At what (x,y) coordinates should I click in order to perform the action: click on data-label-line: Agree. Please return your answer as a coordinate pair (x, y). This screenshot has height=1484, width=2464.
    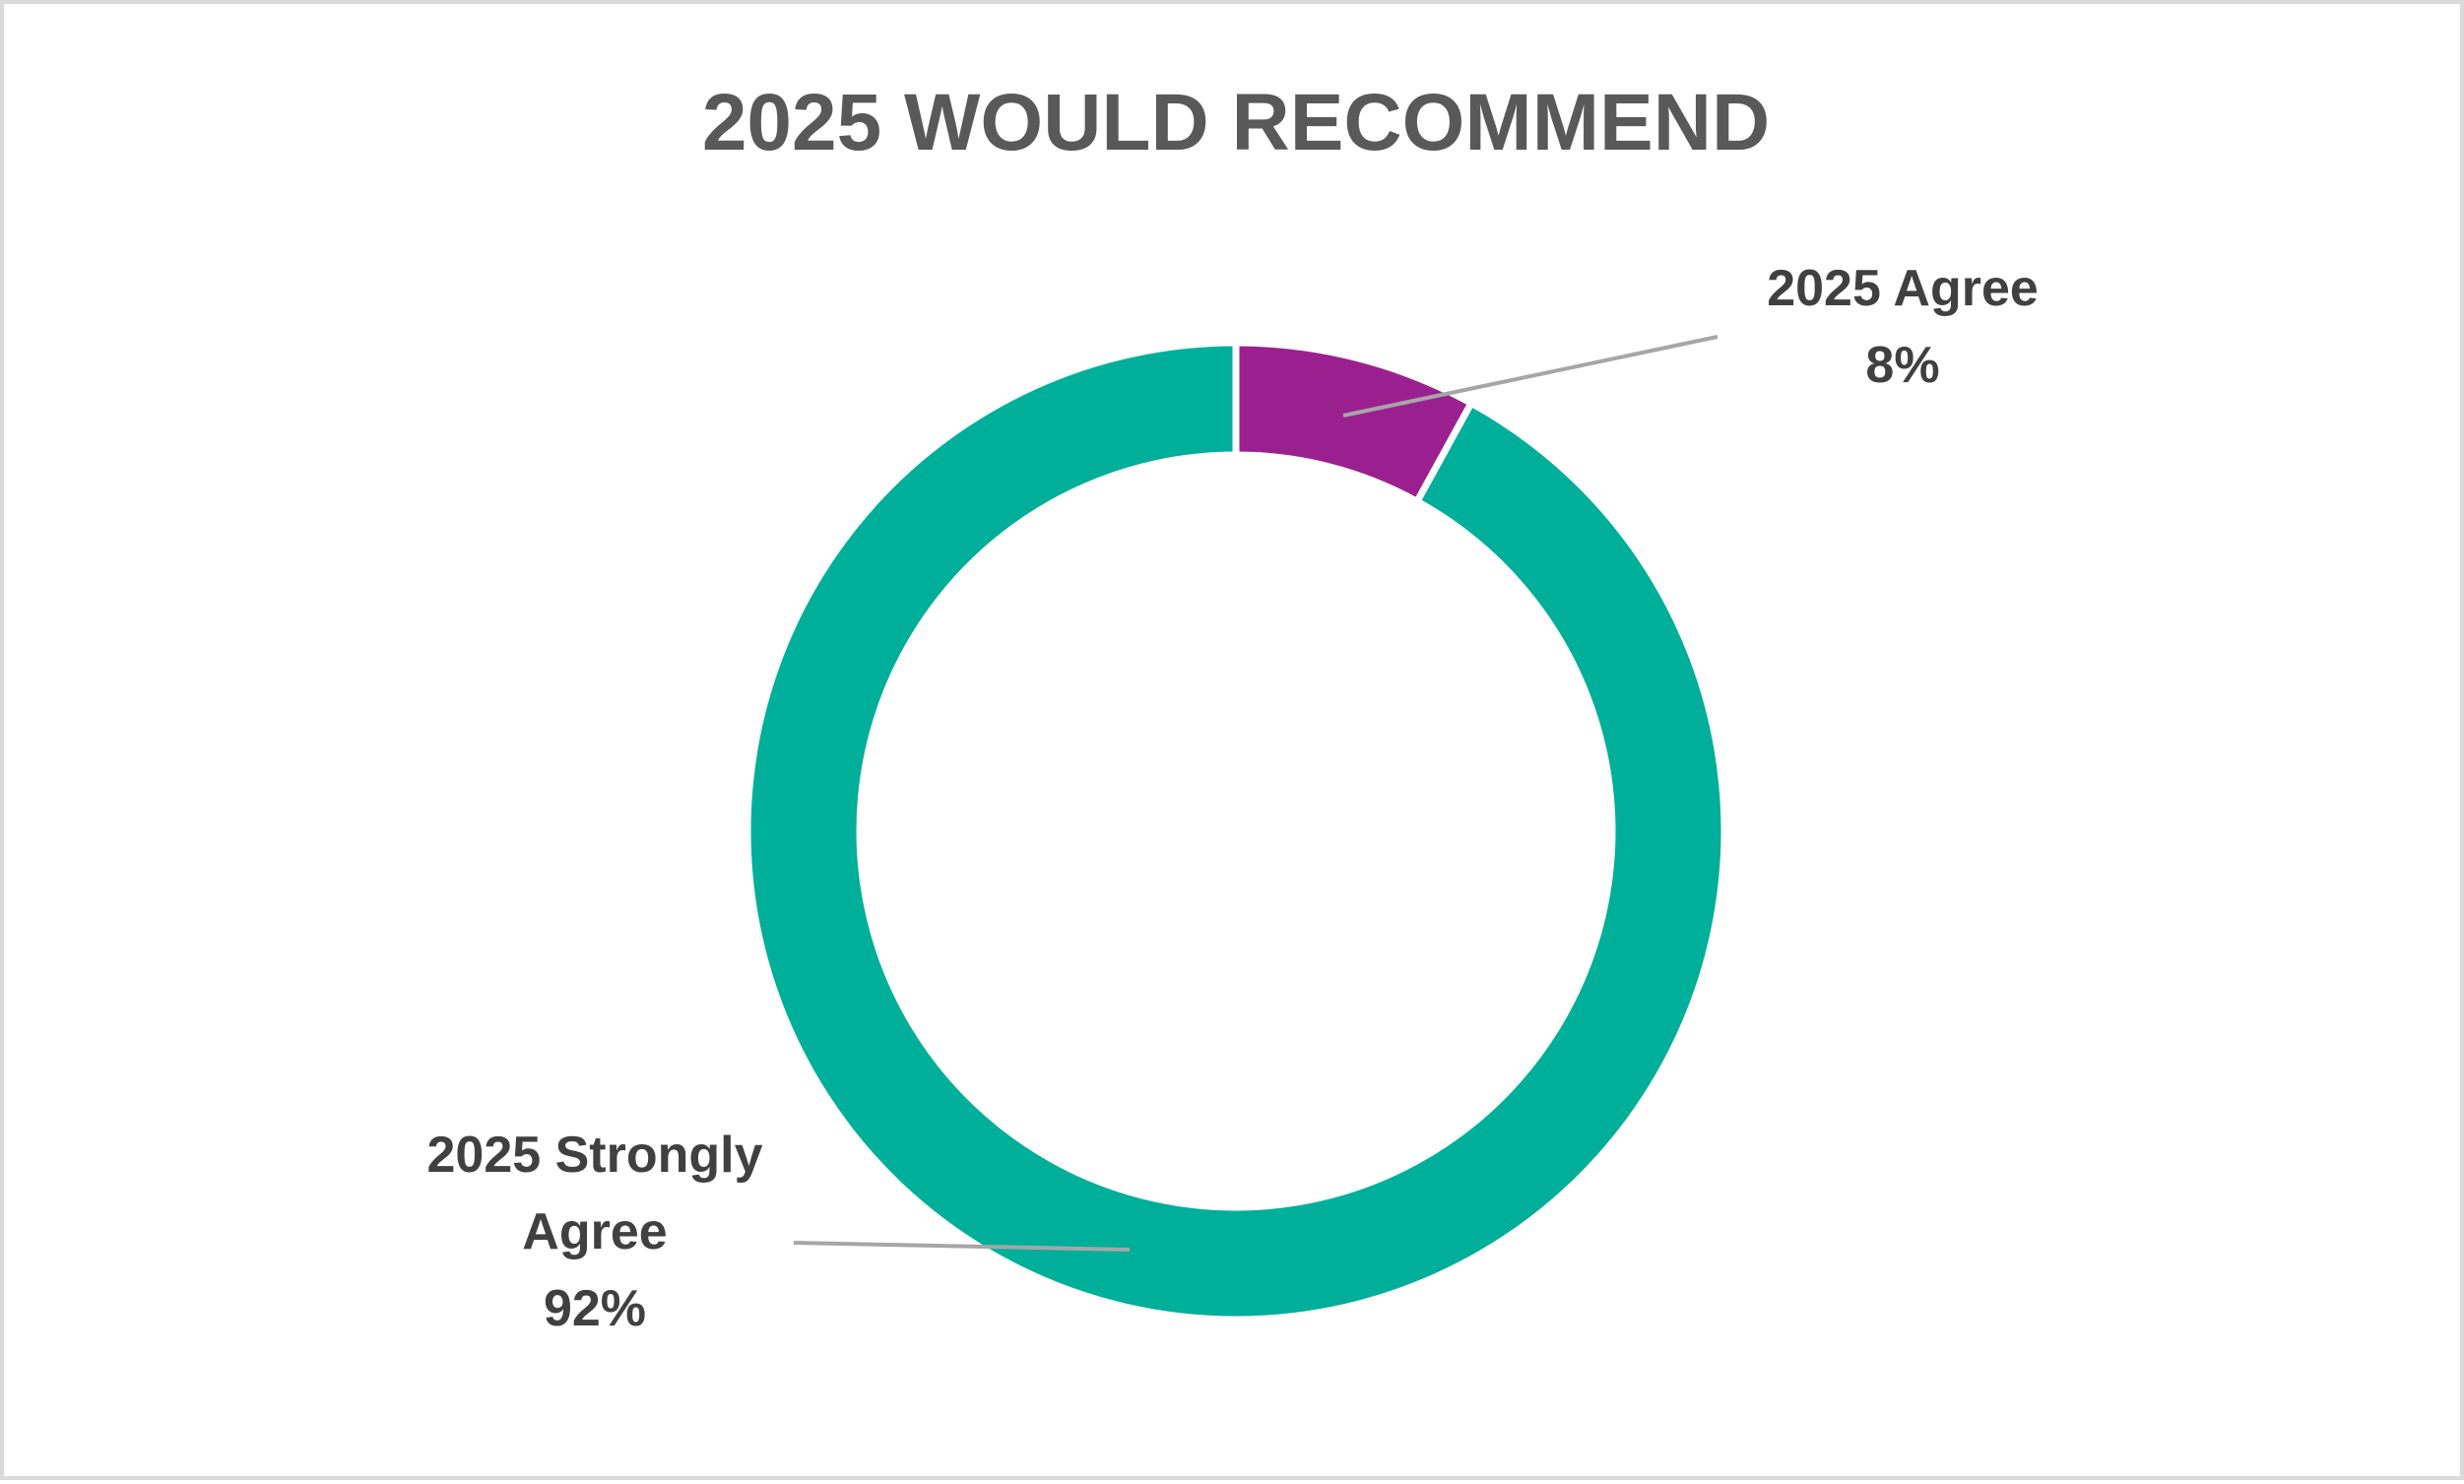
    Looking at the image, I should click on (594, 1231).